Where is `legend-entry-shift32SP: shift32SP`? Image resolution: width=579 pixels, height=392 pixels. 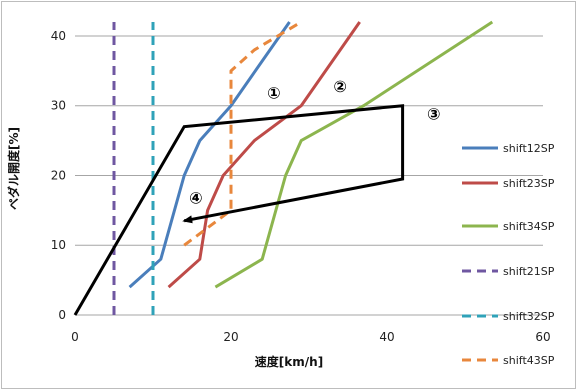 legend-entry-shift32SP: shift32SP is located at coordinates (529, 316).